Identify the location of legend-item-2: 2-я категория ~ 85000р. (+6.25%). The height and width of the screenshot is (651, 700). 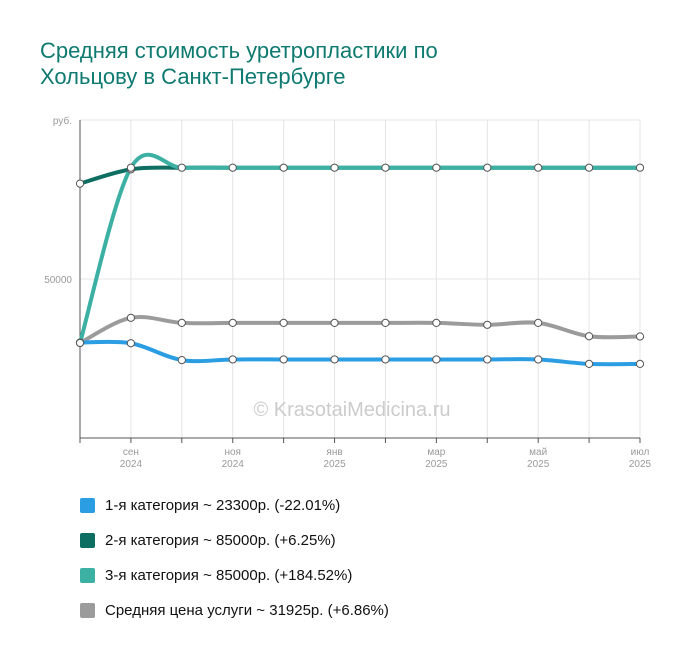
(234, 540).